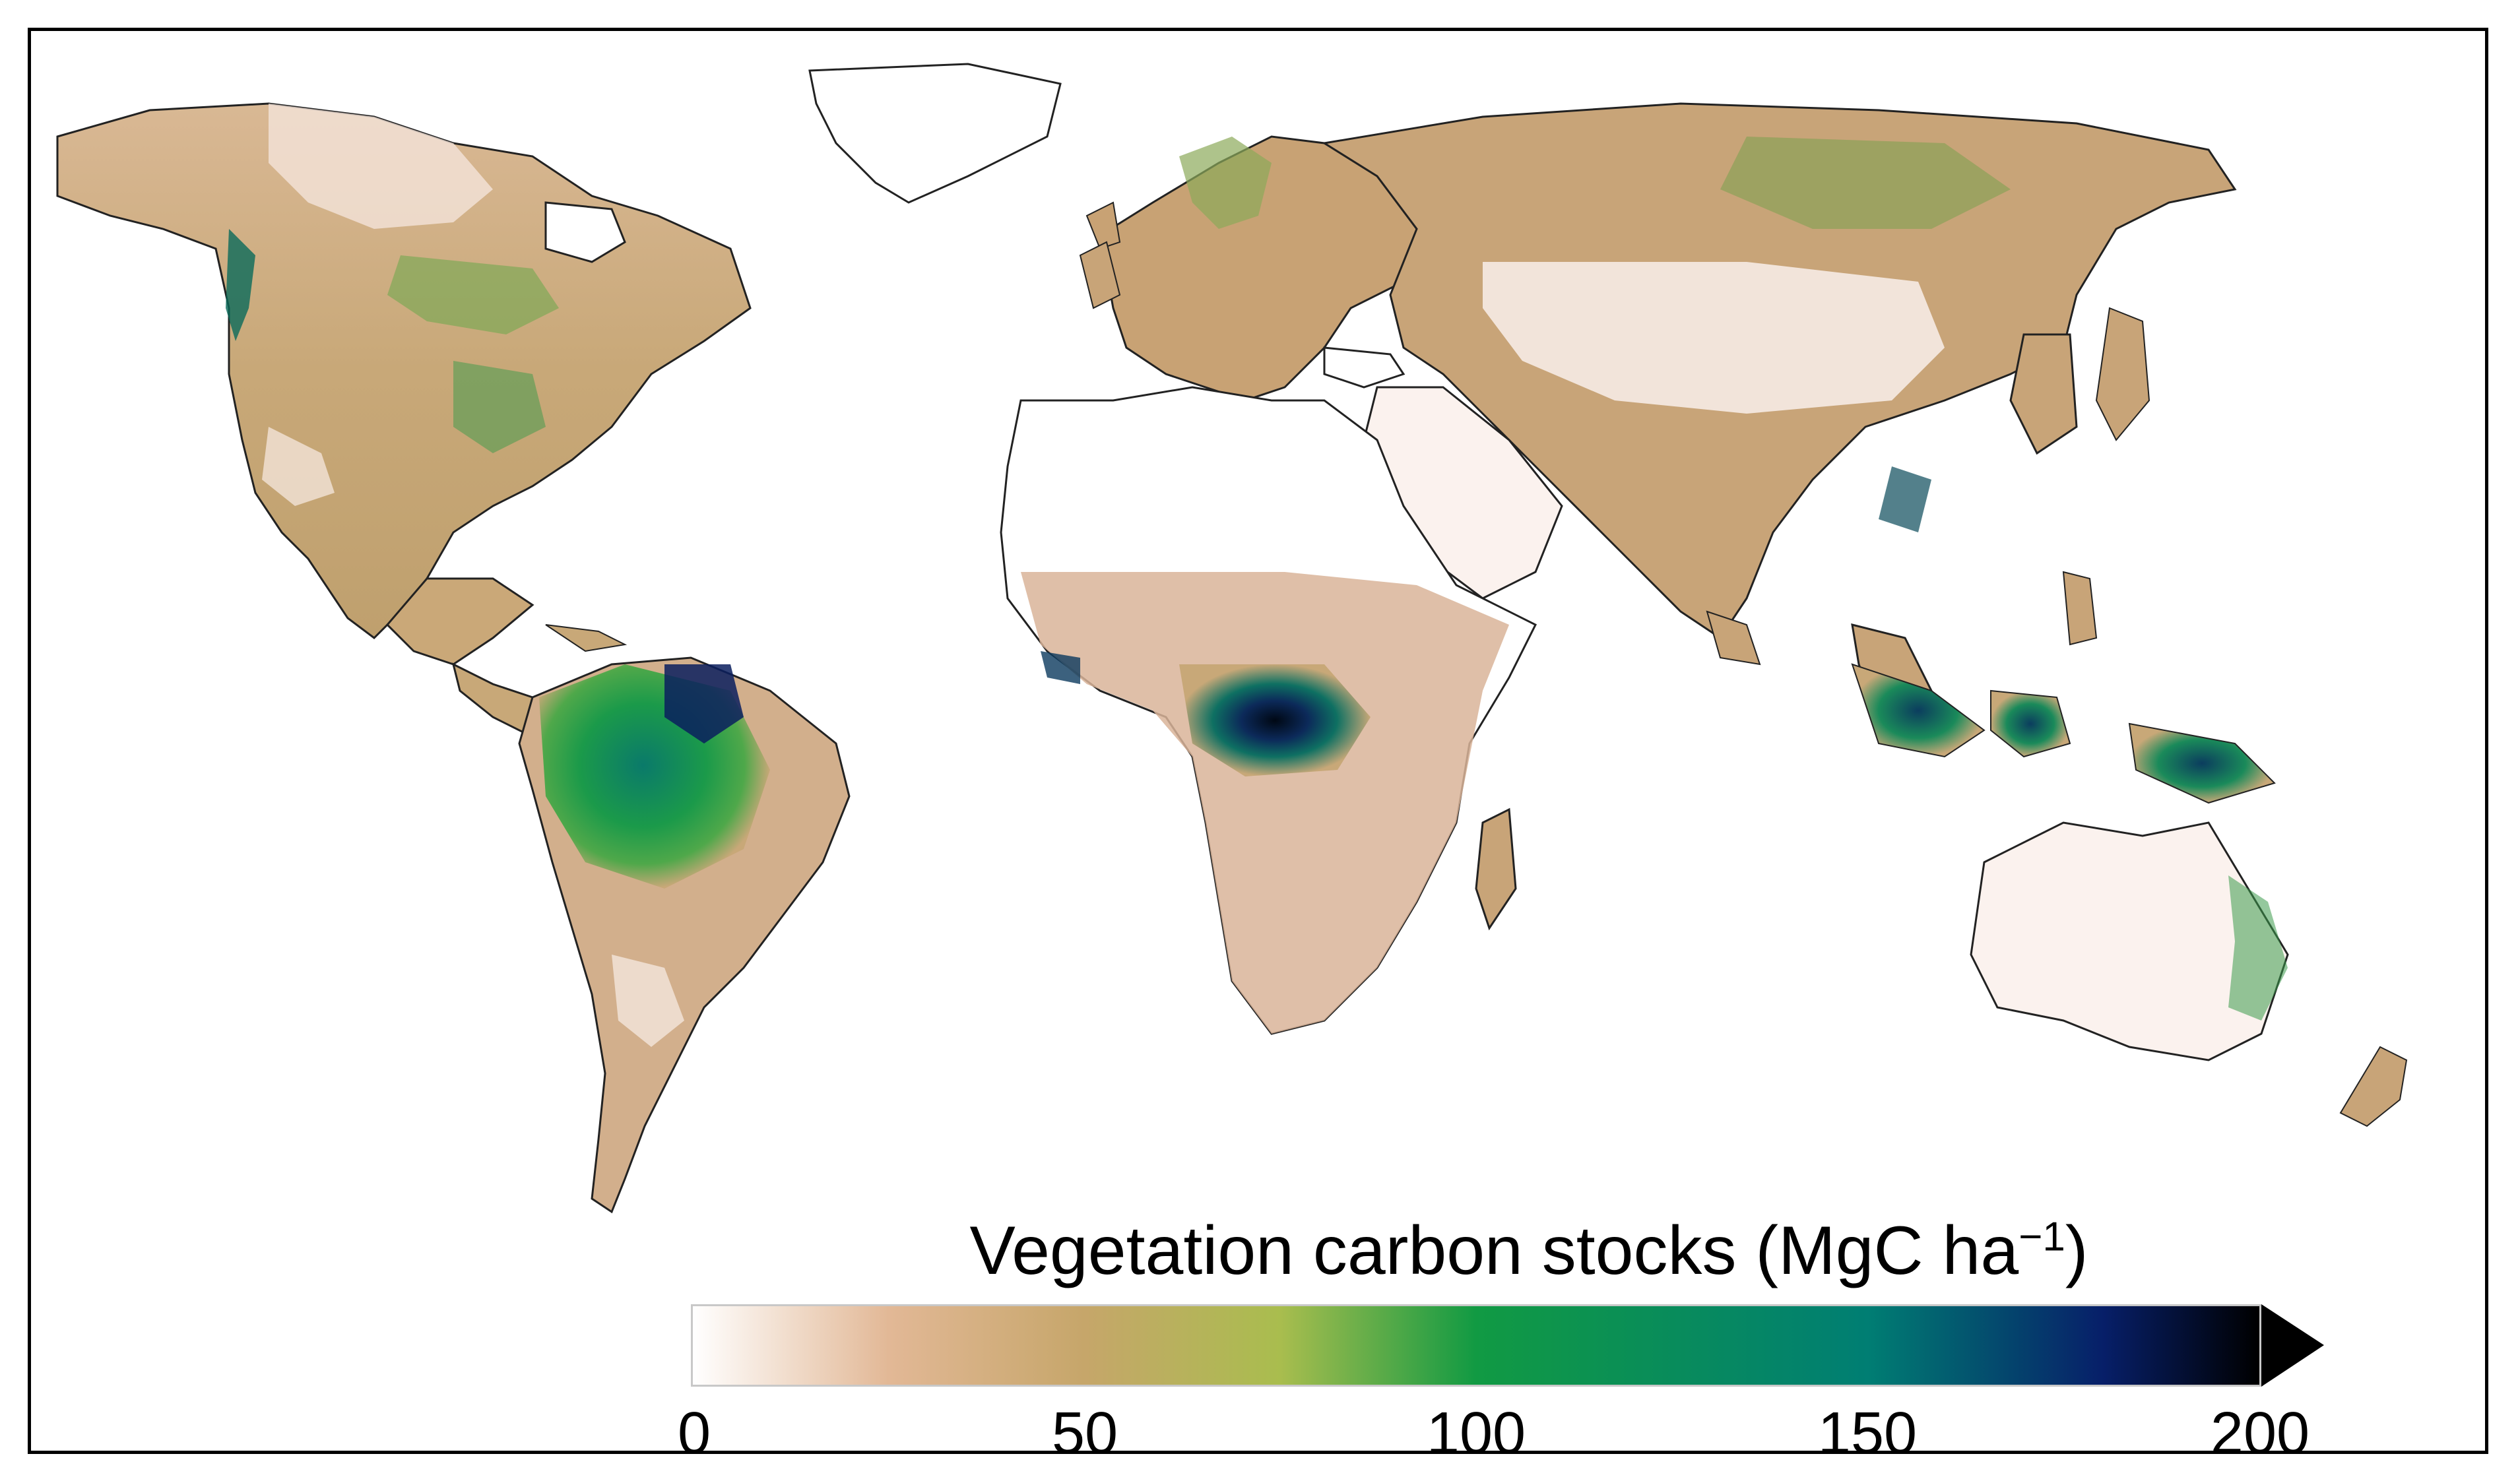  I want to click on colorbar-title: Vegetation carbon stocks (MgC ha−1), so click(1528, 1251).